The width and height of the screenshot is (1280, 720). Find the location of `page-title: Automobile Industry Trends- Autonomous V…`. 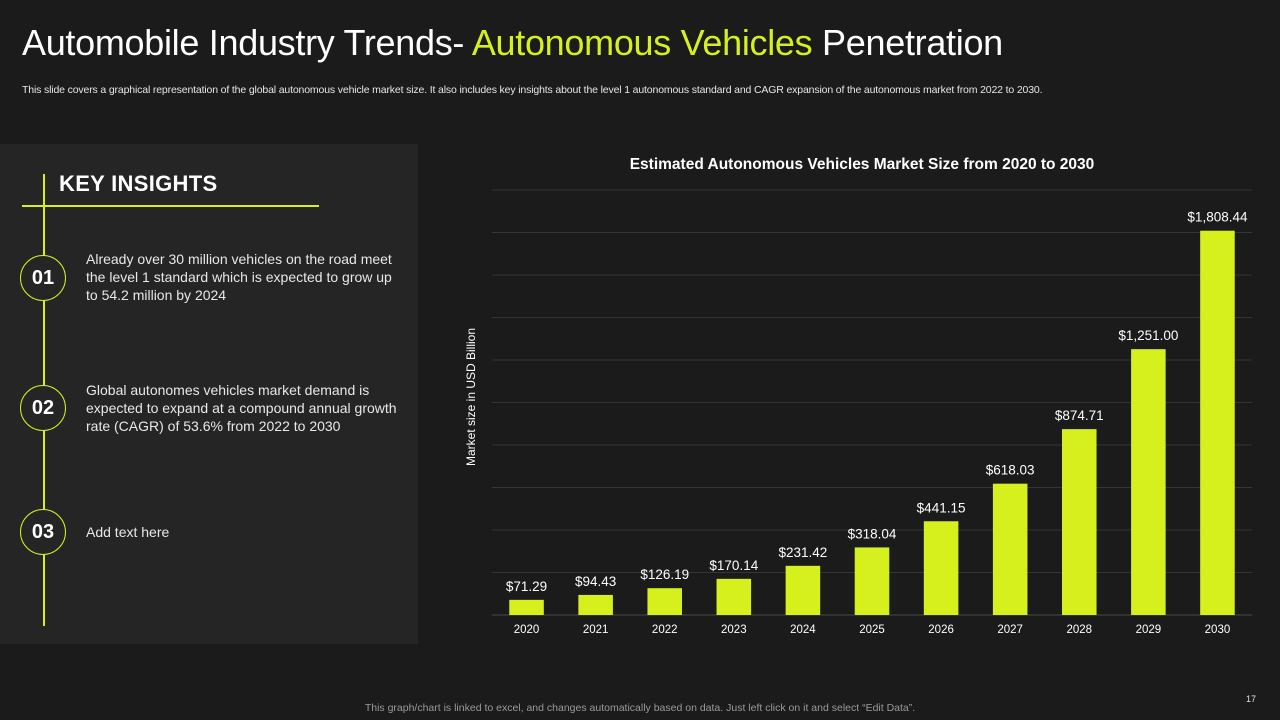

page-title: Automobile Industry Trends- Autonomous V… is located at coordinates (512, 43).